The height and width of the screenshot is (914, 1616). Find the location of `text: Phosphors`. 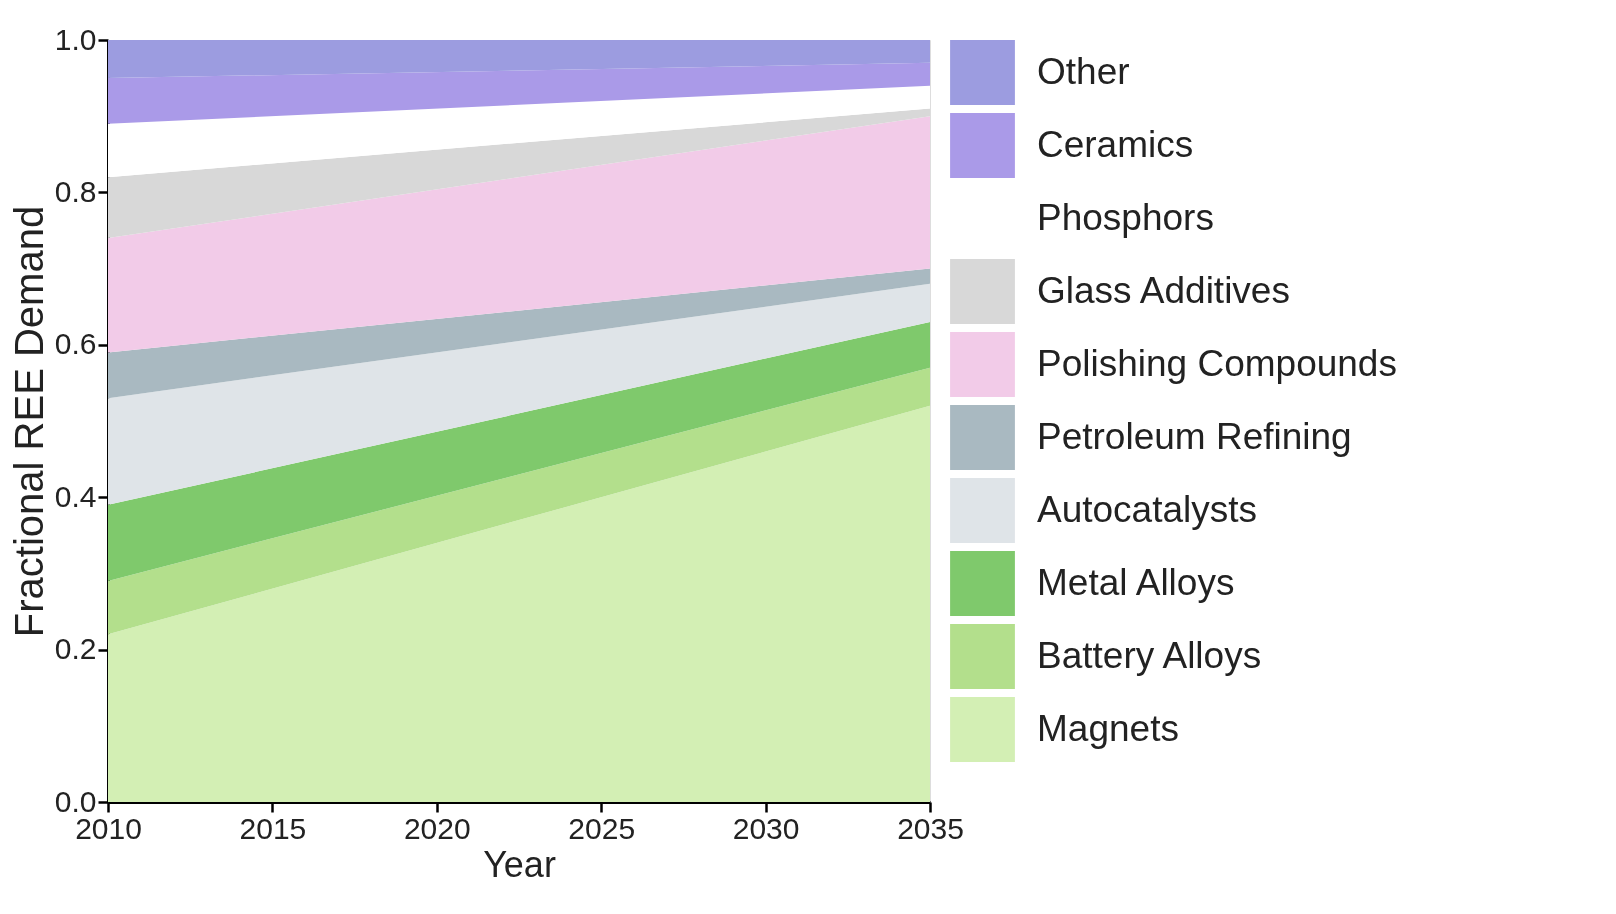

text: Phosphors is located at coordinates (1125, 217).